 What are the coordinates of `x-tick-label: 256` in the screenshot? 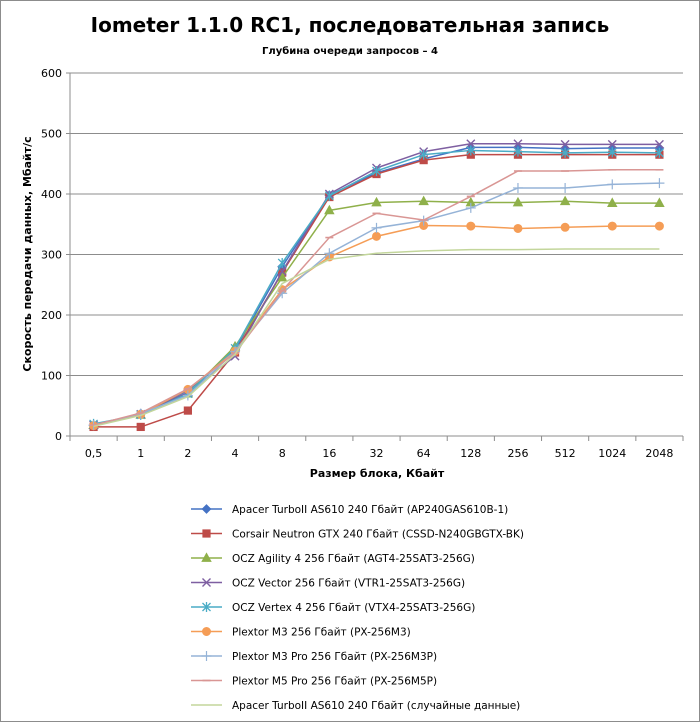 It's located at (517, 453).